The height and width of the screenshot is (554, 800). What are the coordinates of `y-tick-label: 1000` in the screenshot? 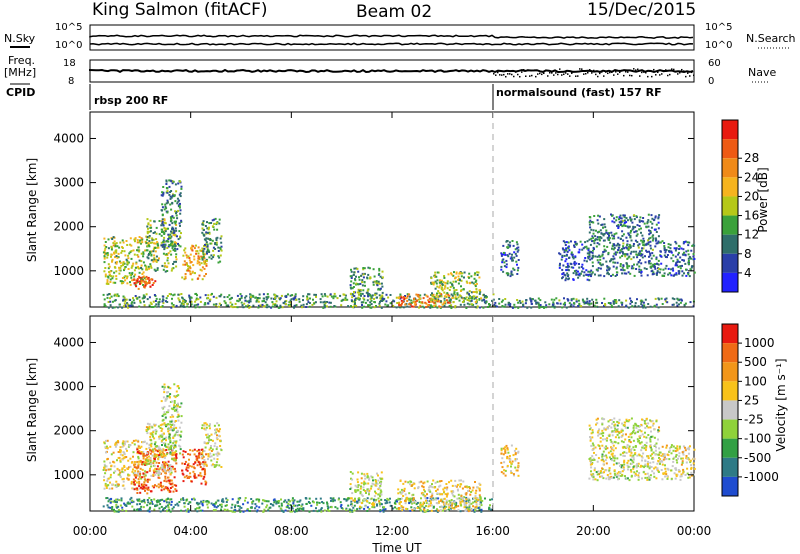 It's located at (68, 271).